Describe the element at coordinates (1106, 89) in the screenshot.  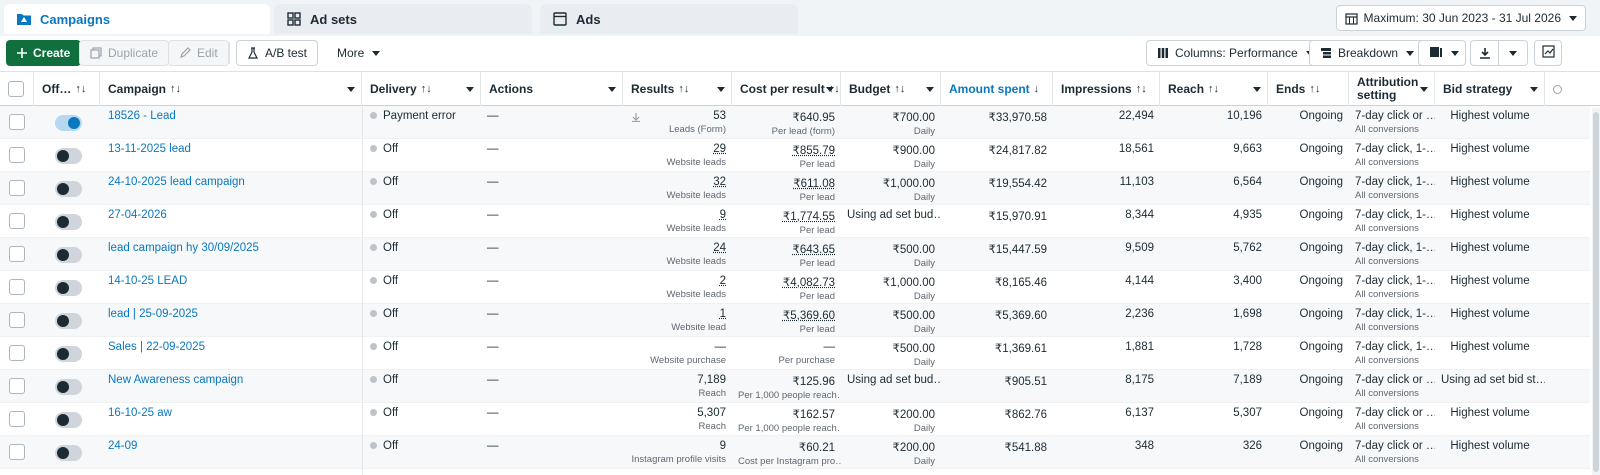
I see `header-impressions: Impressions ↑↓` at that location.